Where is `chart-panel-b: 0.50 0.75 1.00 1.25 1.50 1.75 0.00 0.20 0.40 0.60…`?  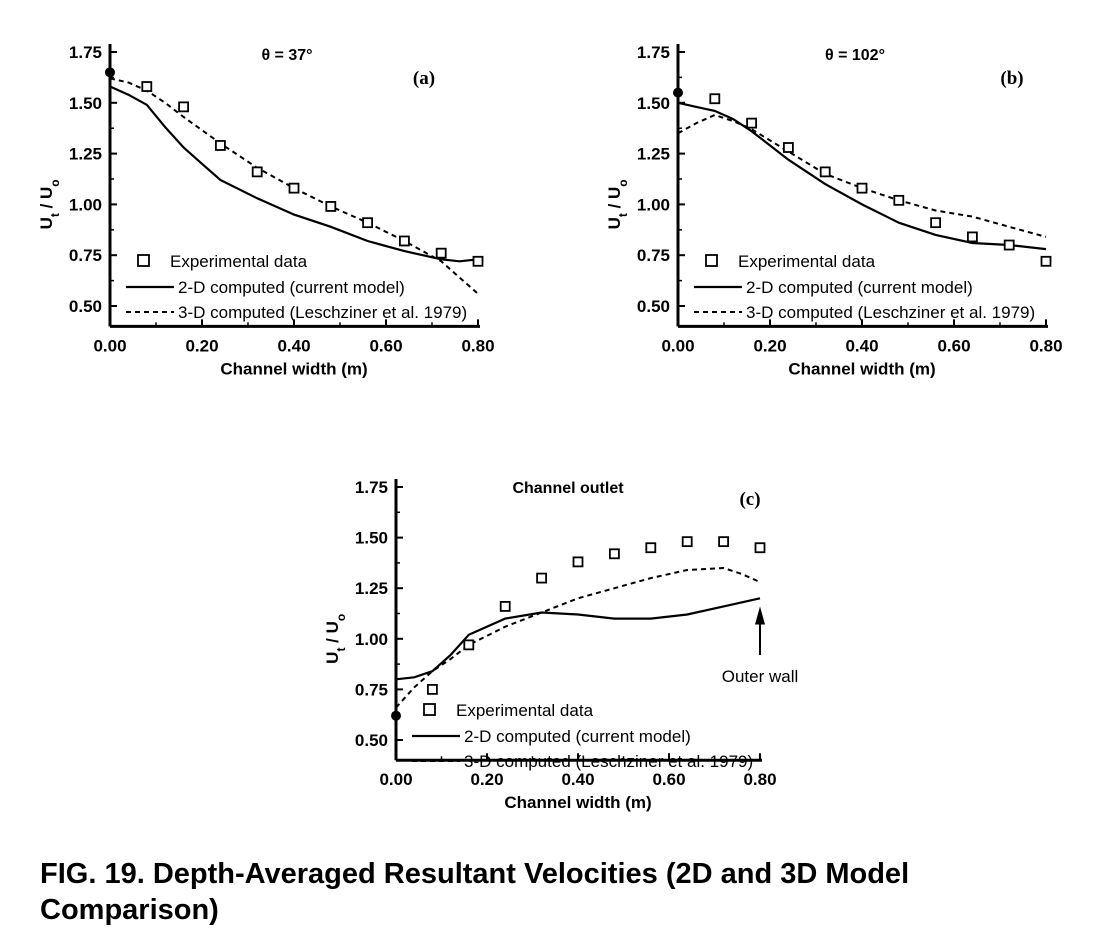 chart-panel-b: 0.50 0.75 1.00 1.25 1.50 1.75 0.00 0.20 0.40 0.60… is located at coordinates (834, 210).